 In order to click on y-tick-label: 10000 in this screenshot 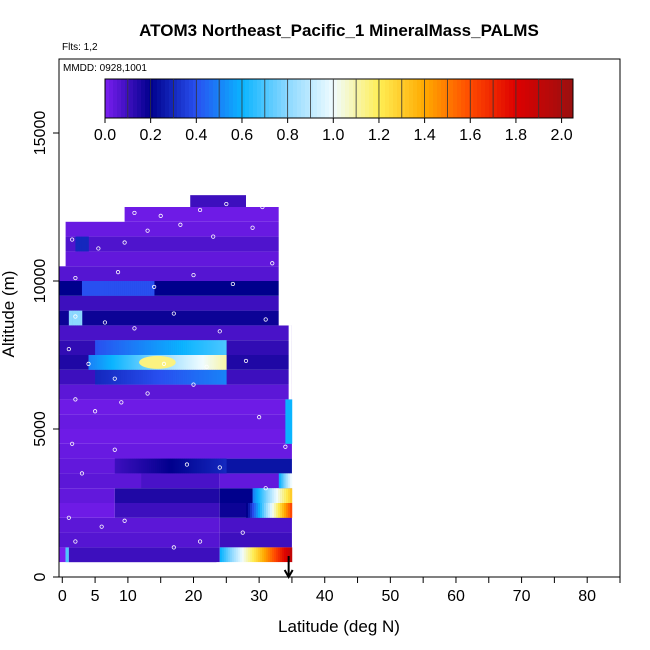, I will do `click(40, 281)`.